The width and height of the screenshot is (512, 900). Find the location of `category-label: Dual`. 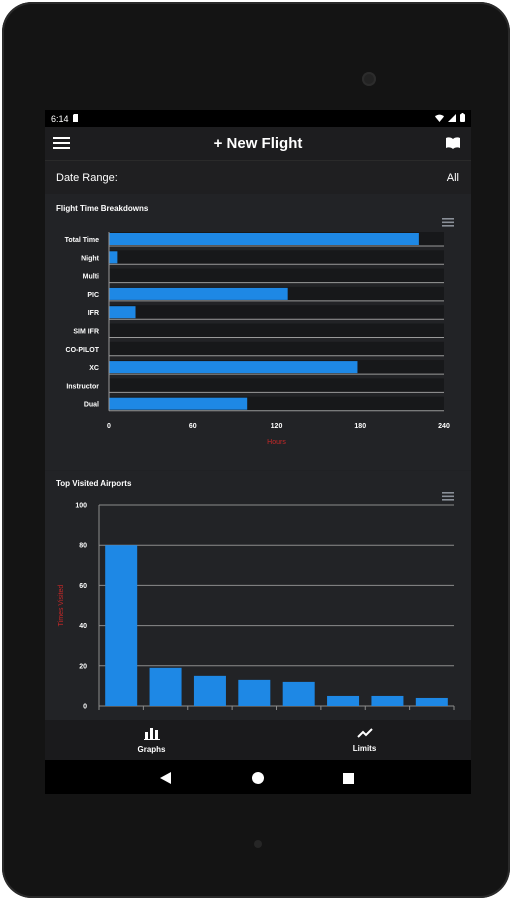

category-label: Dual is located at coordinates (91, 405).